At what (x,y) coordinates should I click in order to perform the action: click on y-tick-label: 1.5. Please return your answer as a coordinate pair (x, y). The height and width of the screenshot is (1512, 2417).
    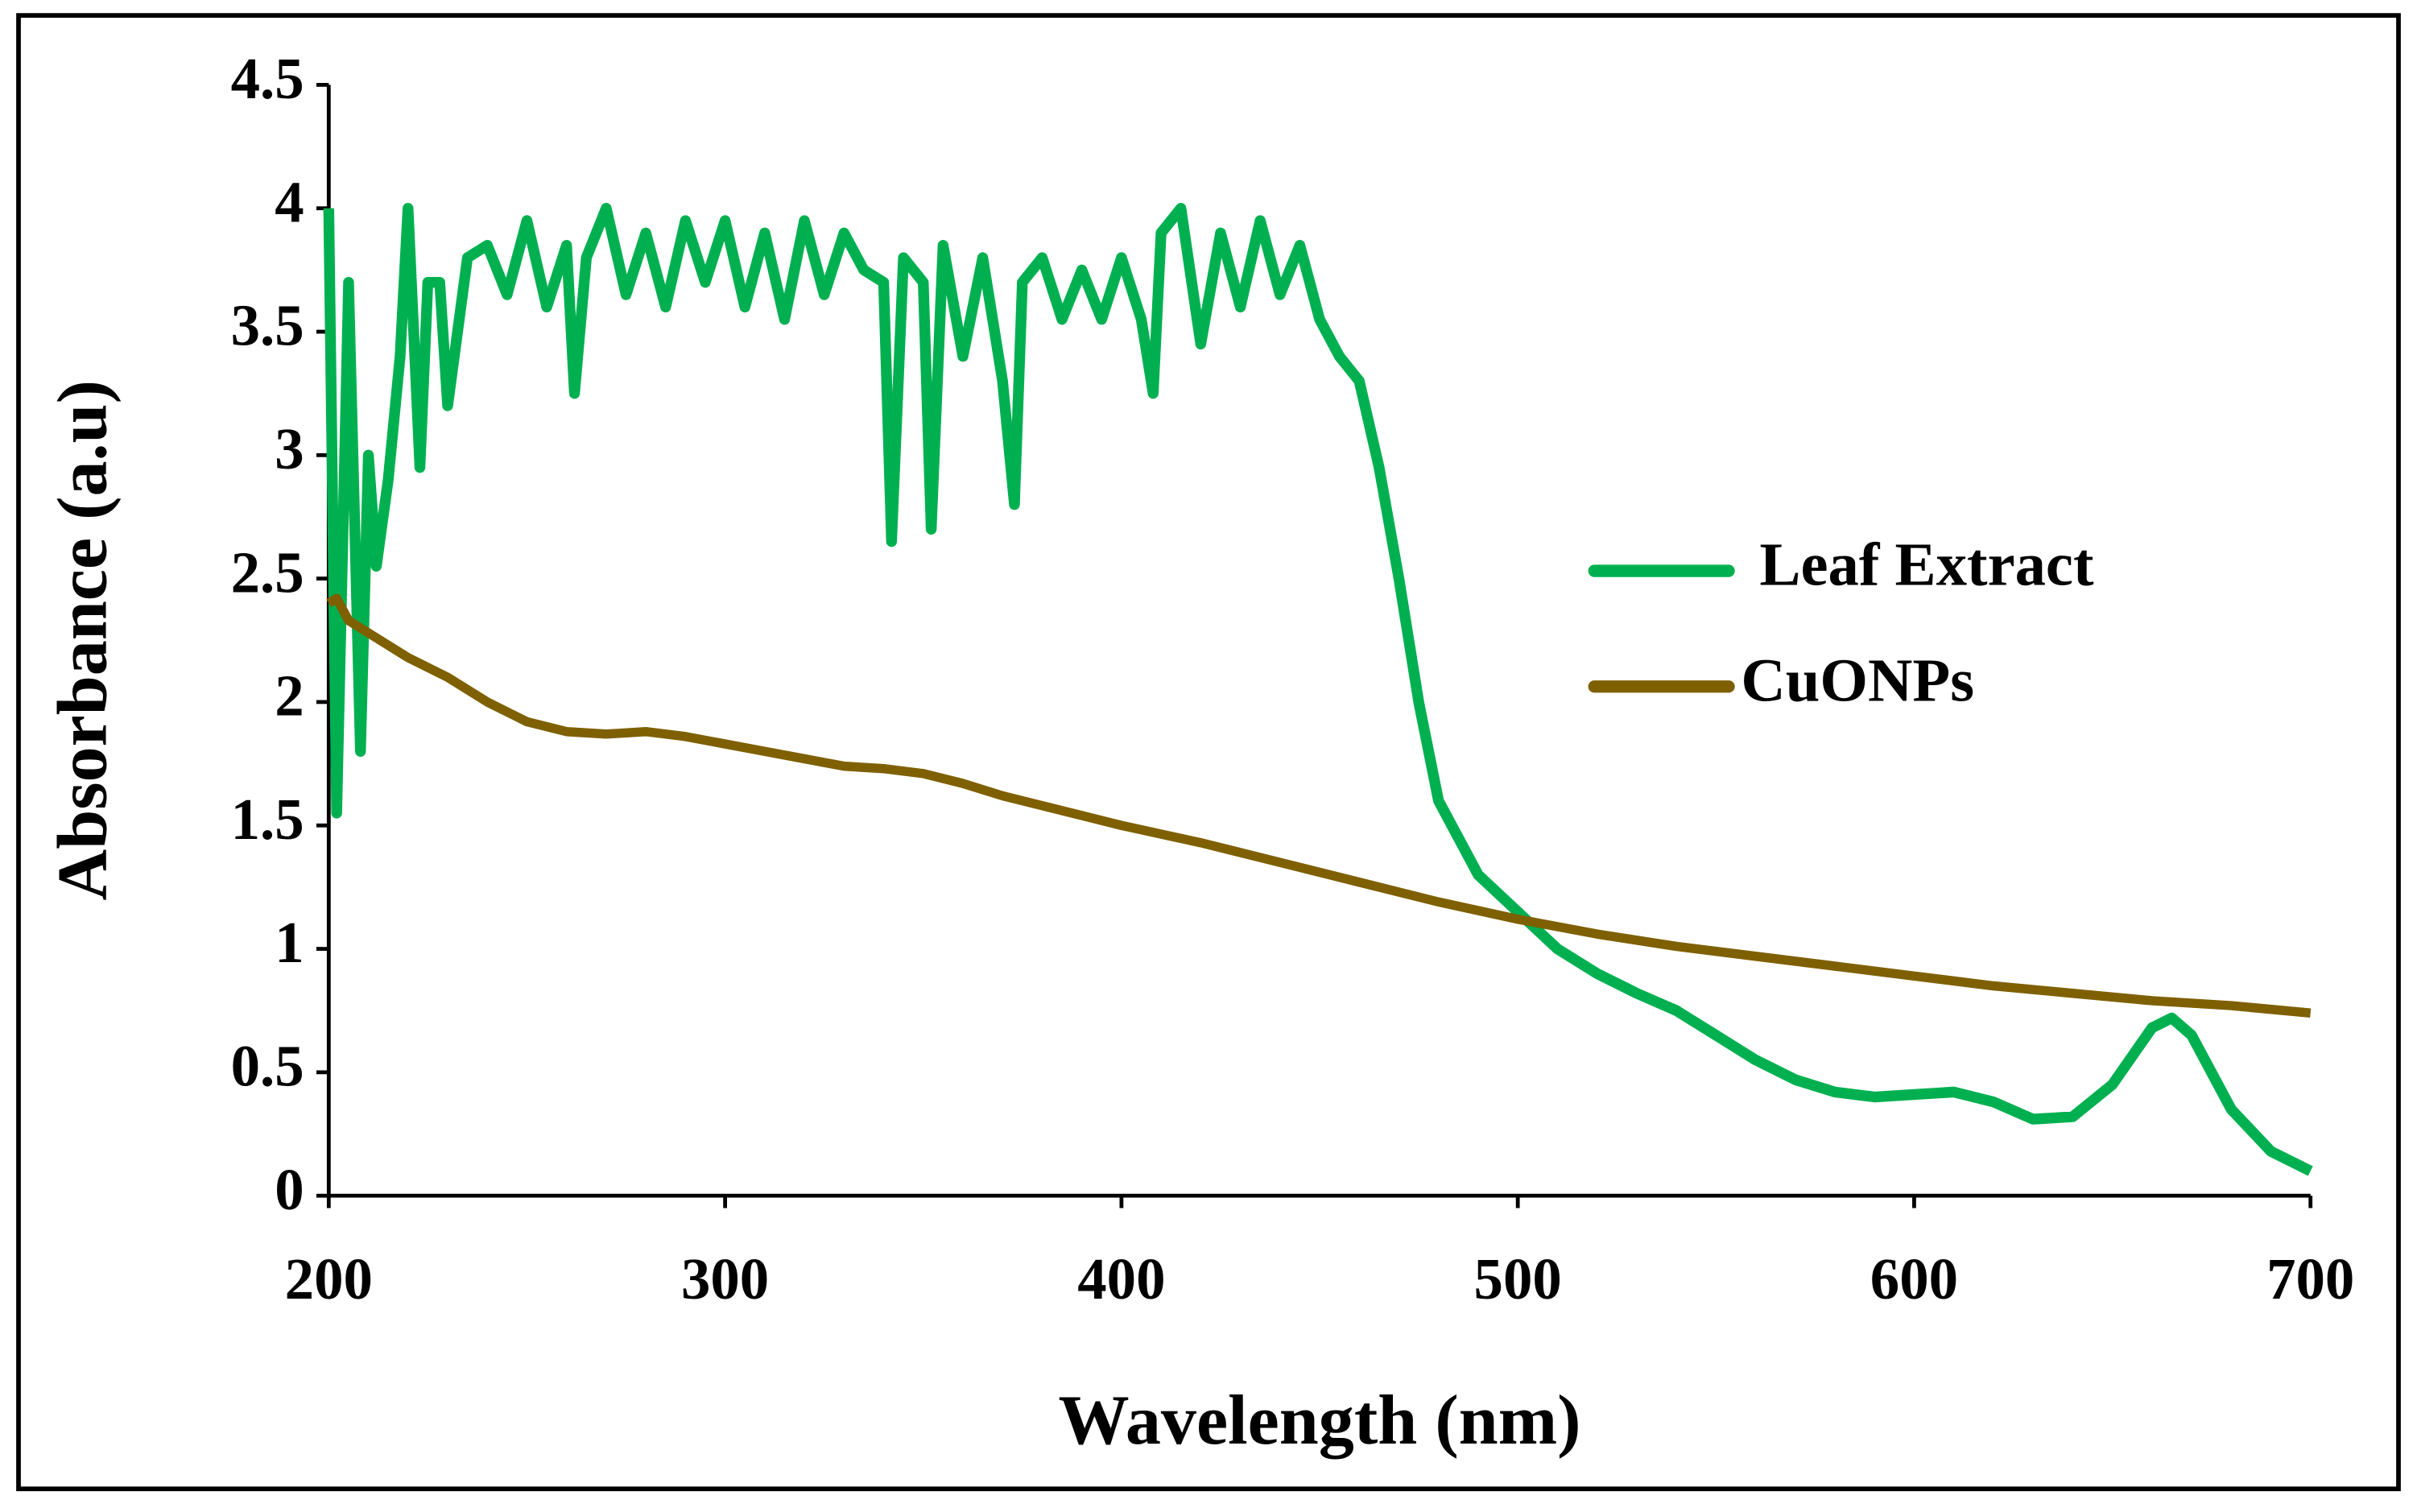
    Looking at the image, I should click on (267, 820).